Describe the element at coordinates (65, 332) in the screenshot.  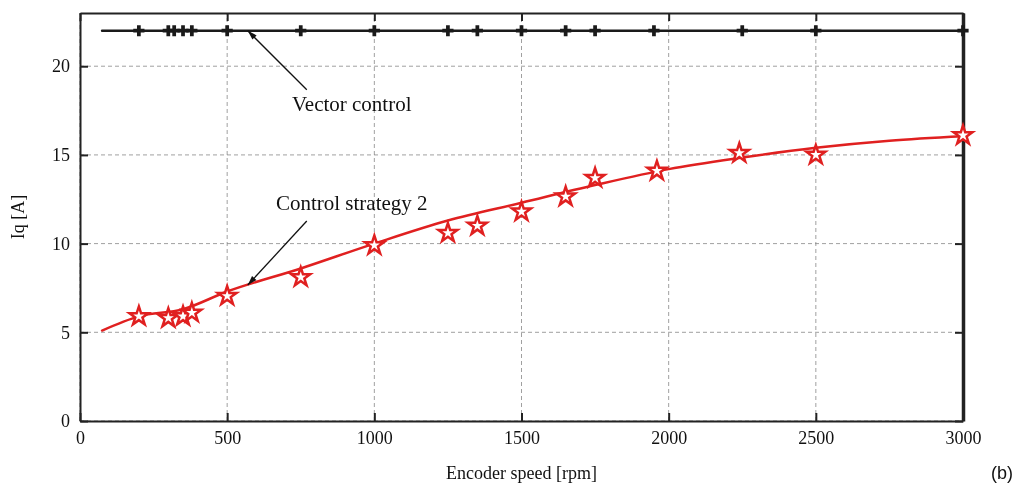
I see `y-tick-label: 5` at that location.